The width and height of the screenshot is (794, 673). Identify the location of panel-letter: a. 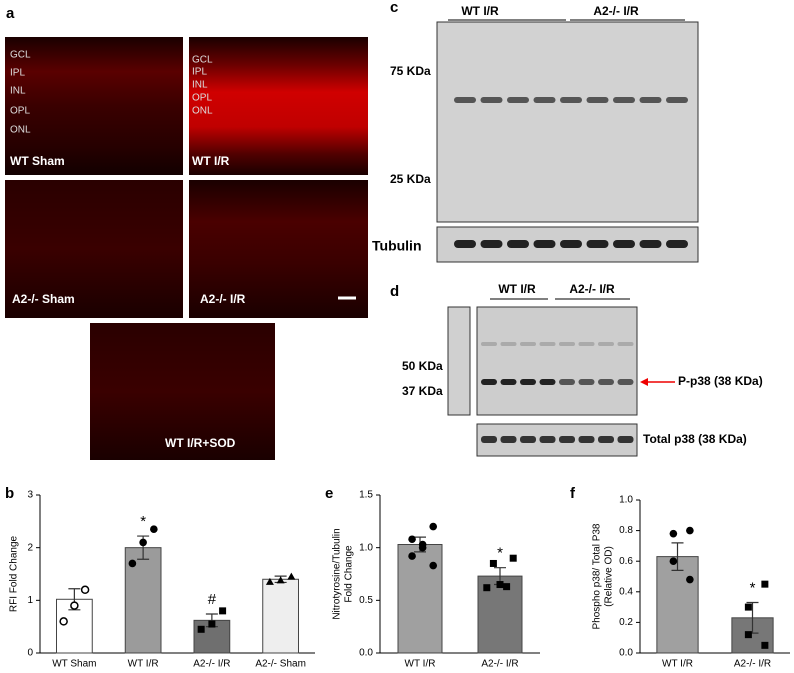
(10, 13).